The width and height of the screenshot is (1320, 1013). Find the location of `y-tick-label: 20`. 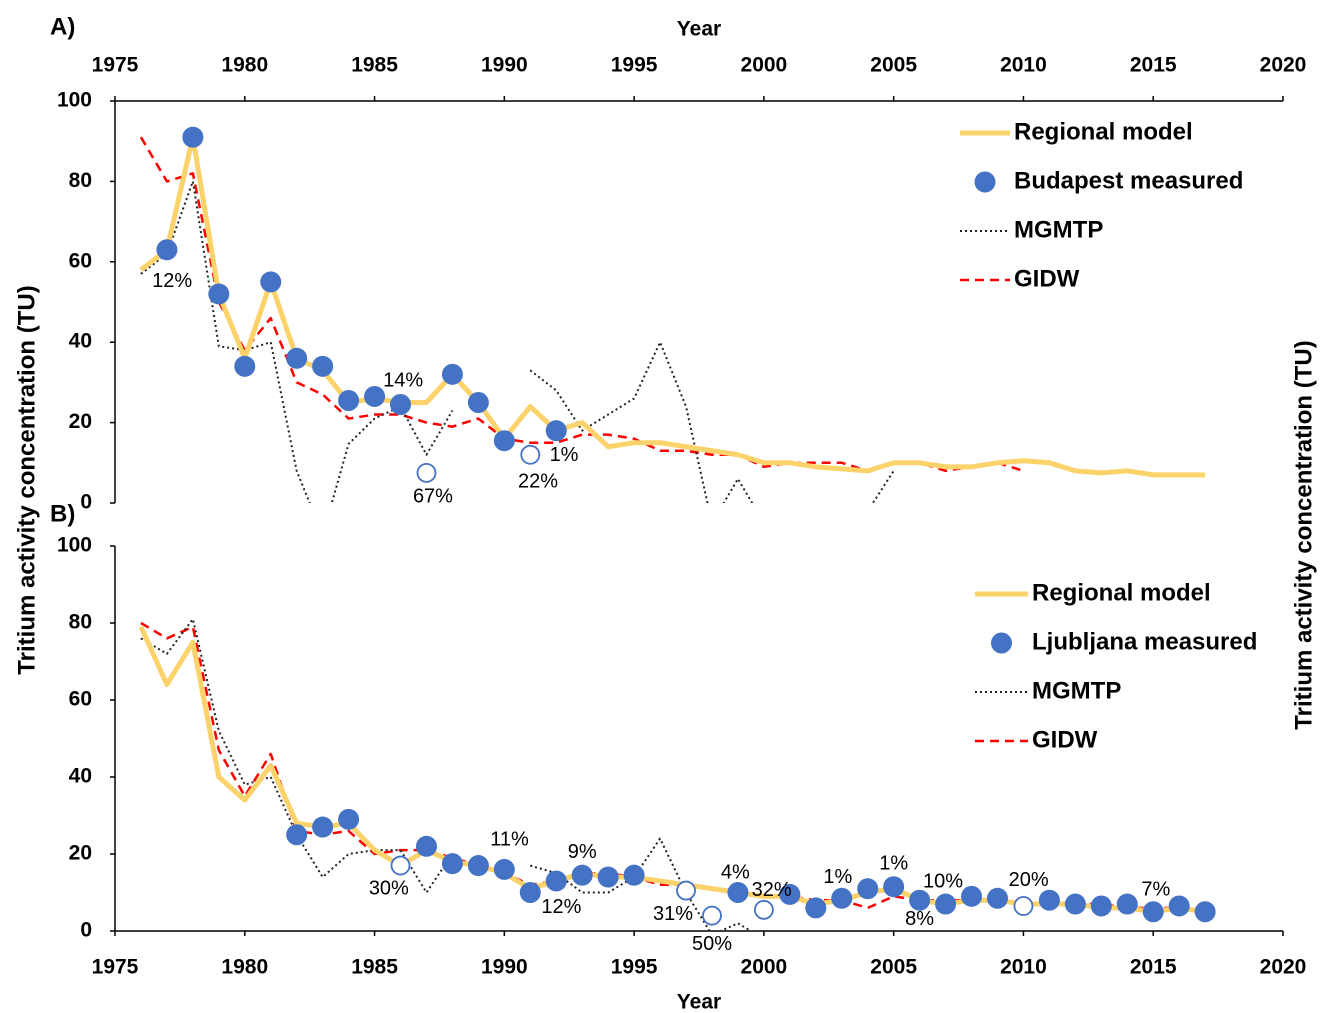

y-tick-label: 20 is located at coordinates (80, 421).